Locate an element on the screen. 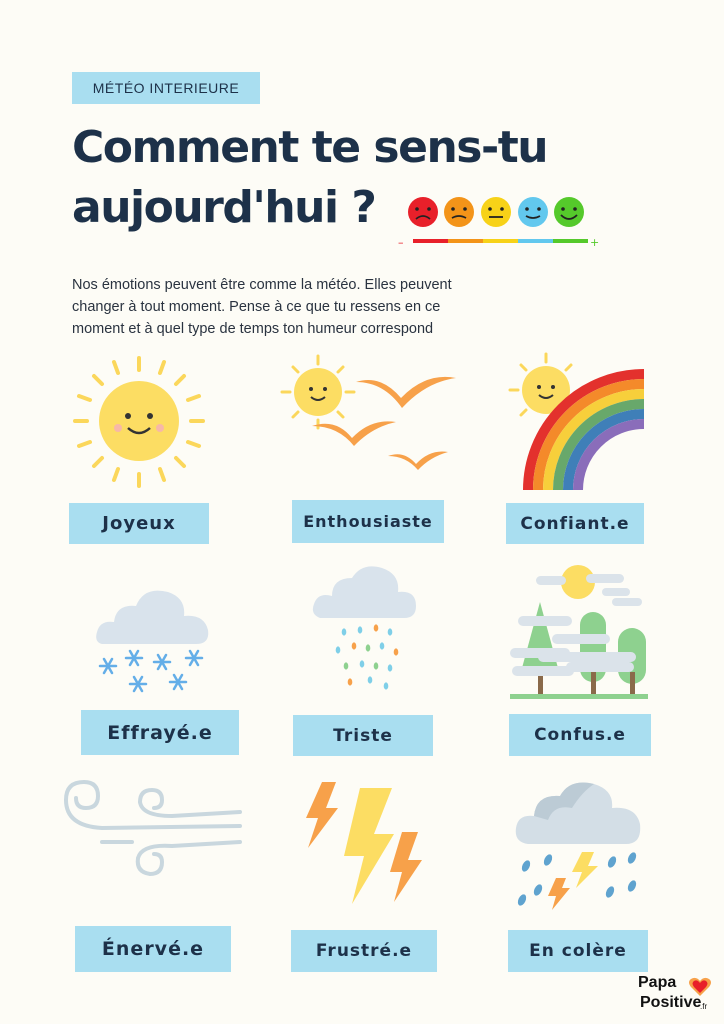 The width and height of the screenshot is (724, 1024). mood-label-confus: Confus.e is located at coordinates (580, 735).